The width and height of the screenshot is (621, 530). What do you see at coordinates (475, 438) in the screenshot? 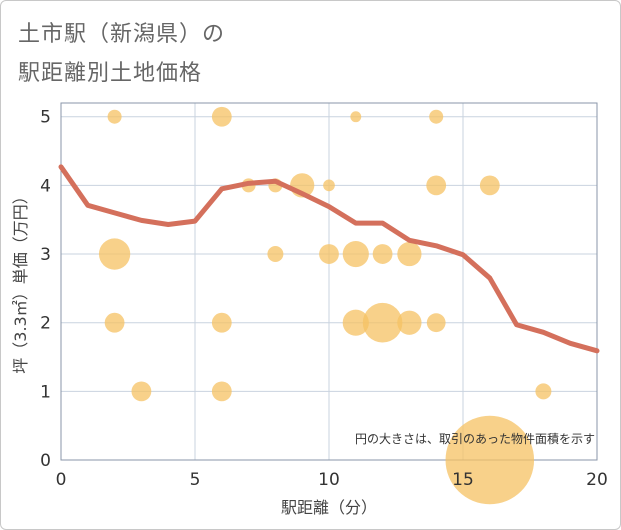
I see `bubble-size-note: 円の大きさは、取引のあった物件面積を示す` at bounding box center [475, 438].